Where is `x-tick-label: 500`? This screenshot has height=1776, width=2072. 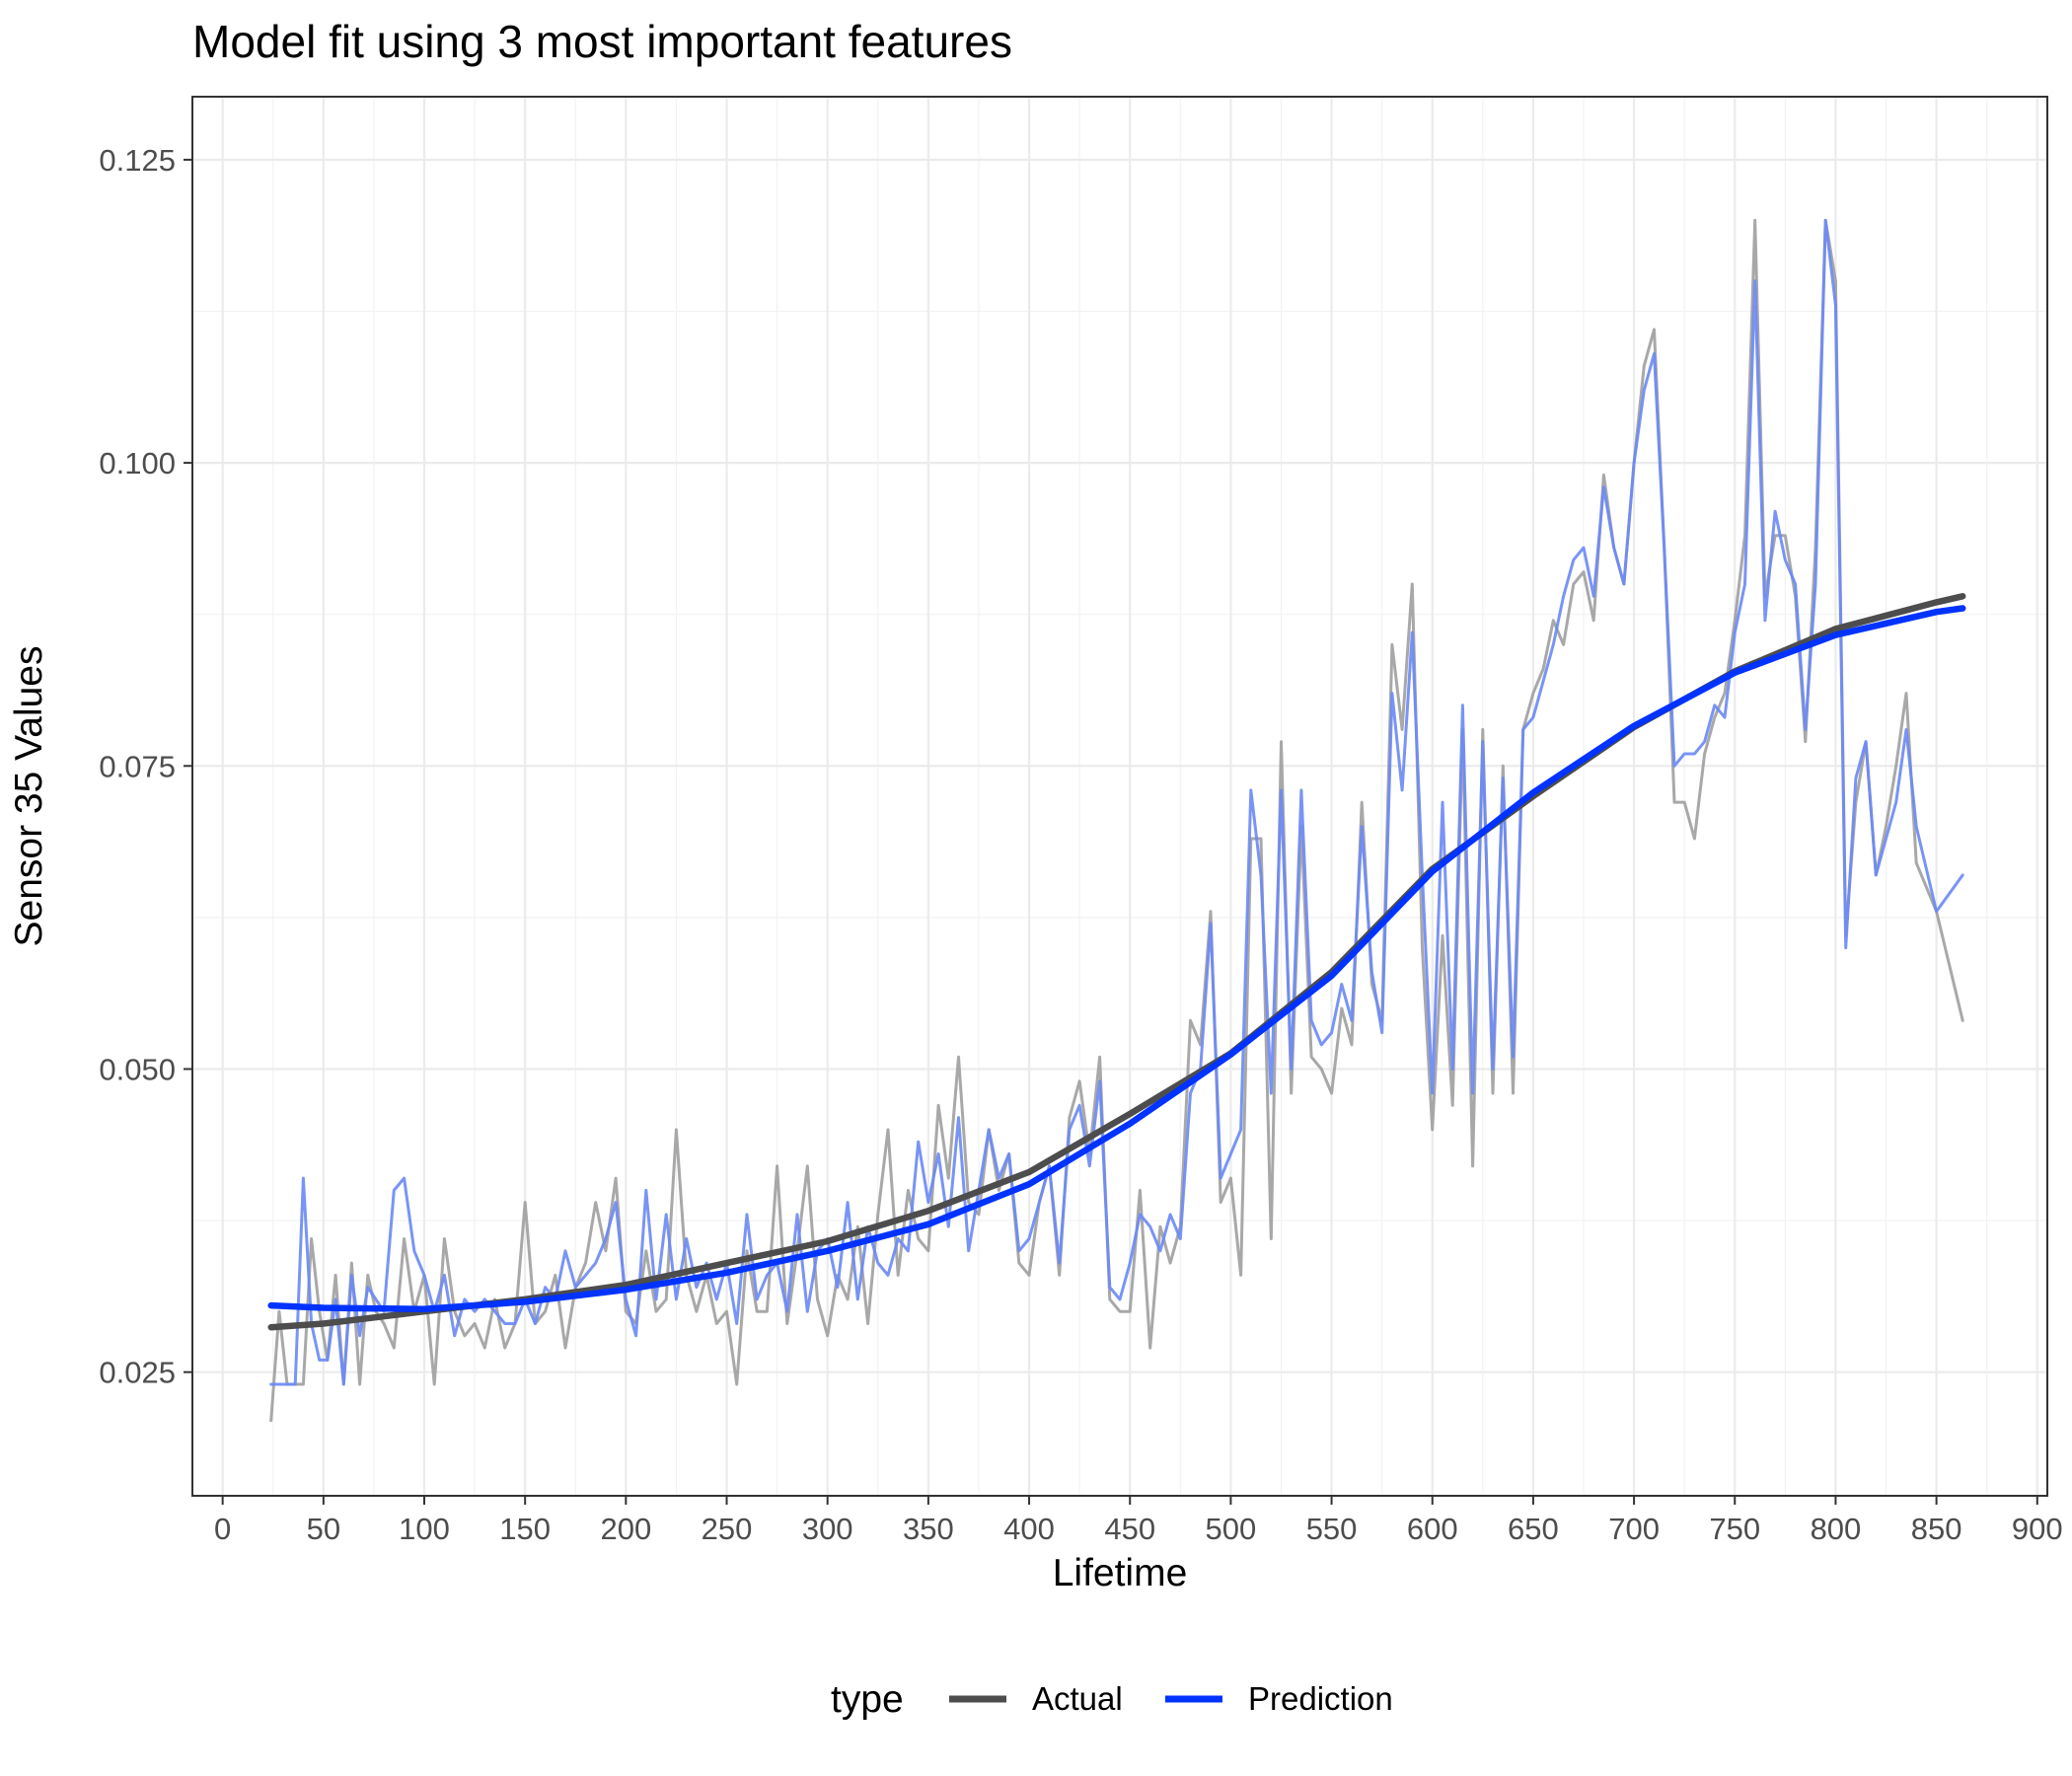
x-tick-label: 500 is located at coordinates (1232, 1529).